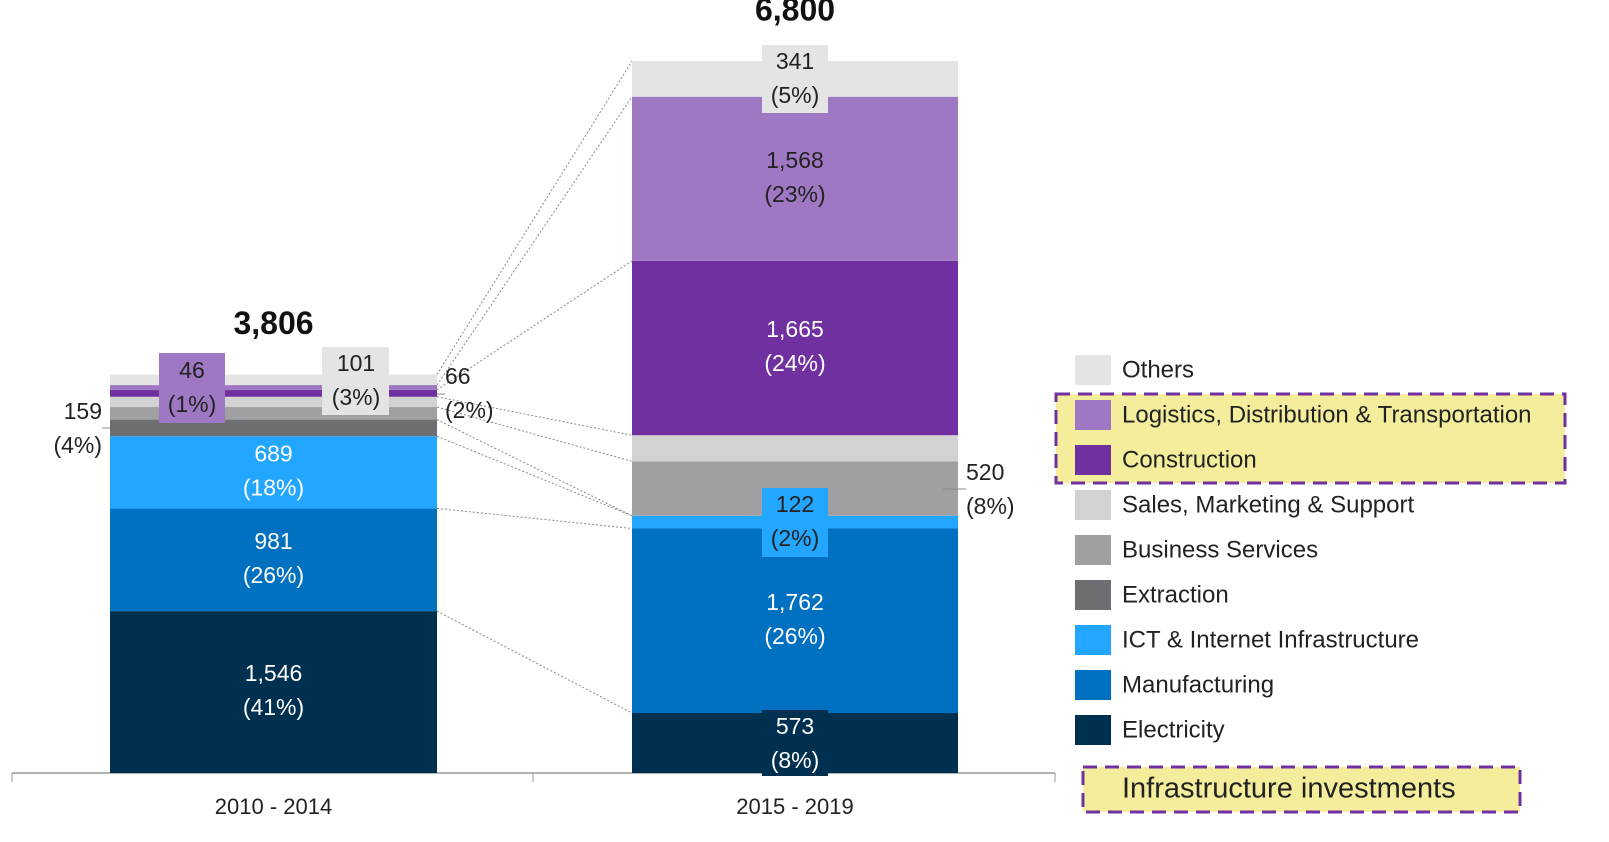 The height and width of the screenshot is (842, 1609). I want to click on percent-label: (41%), so click(273, 707).